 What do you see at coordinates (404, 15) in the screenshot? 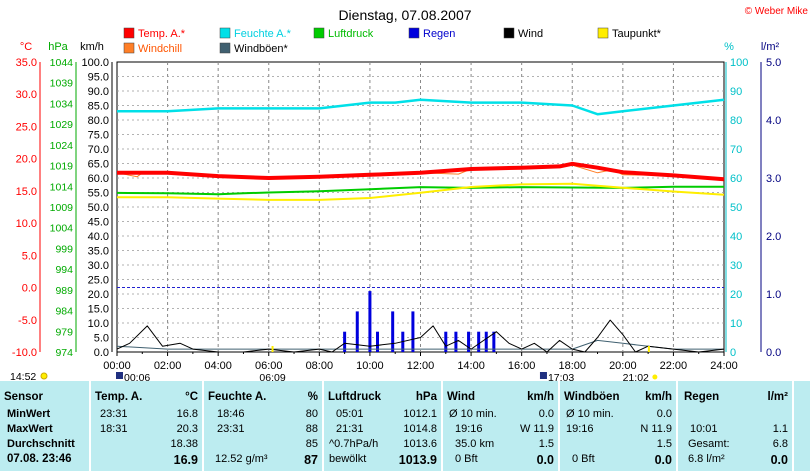
I see `chart-title: Dienstag, 07.08.2007` at bounding box center [404, 15].